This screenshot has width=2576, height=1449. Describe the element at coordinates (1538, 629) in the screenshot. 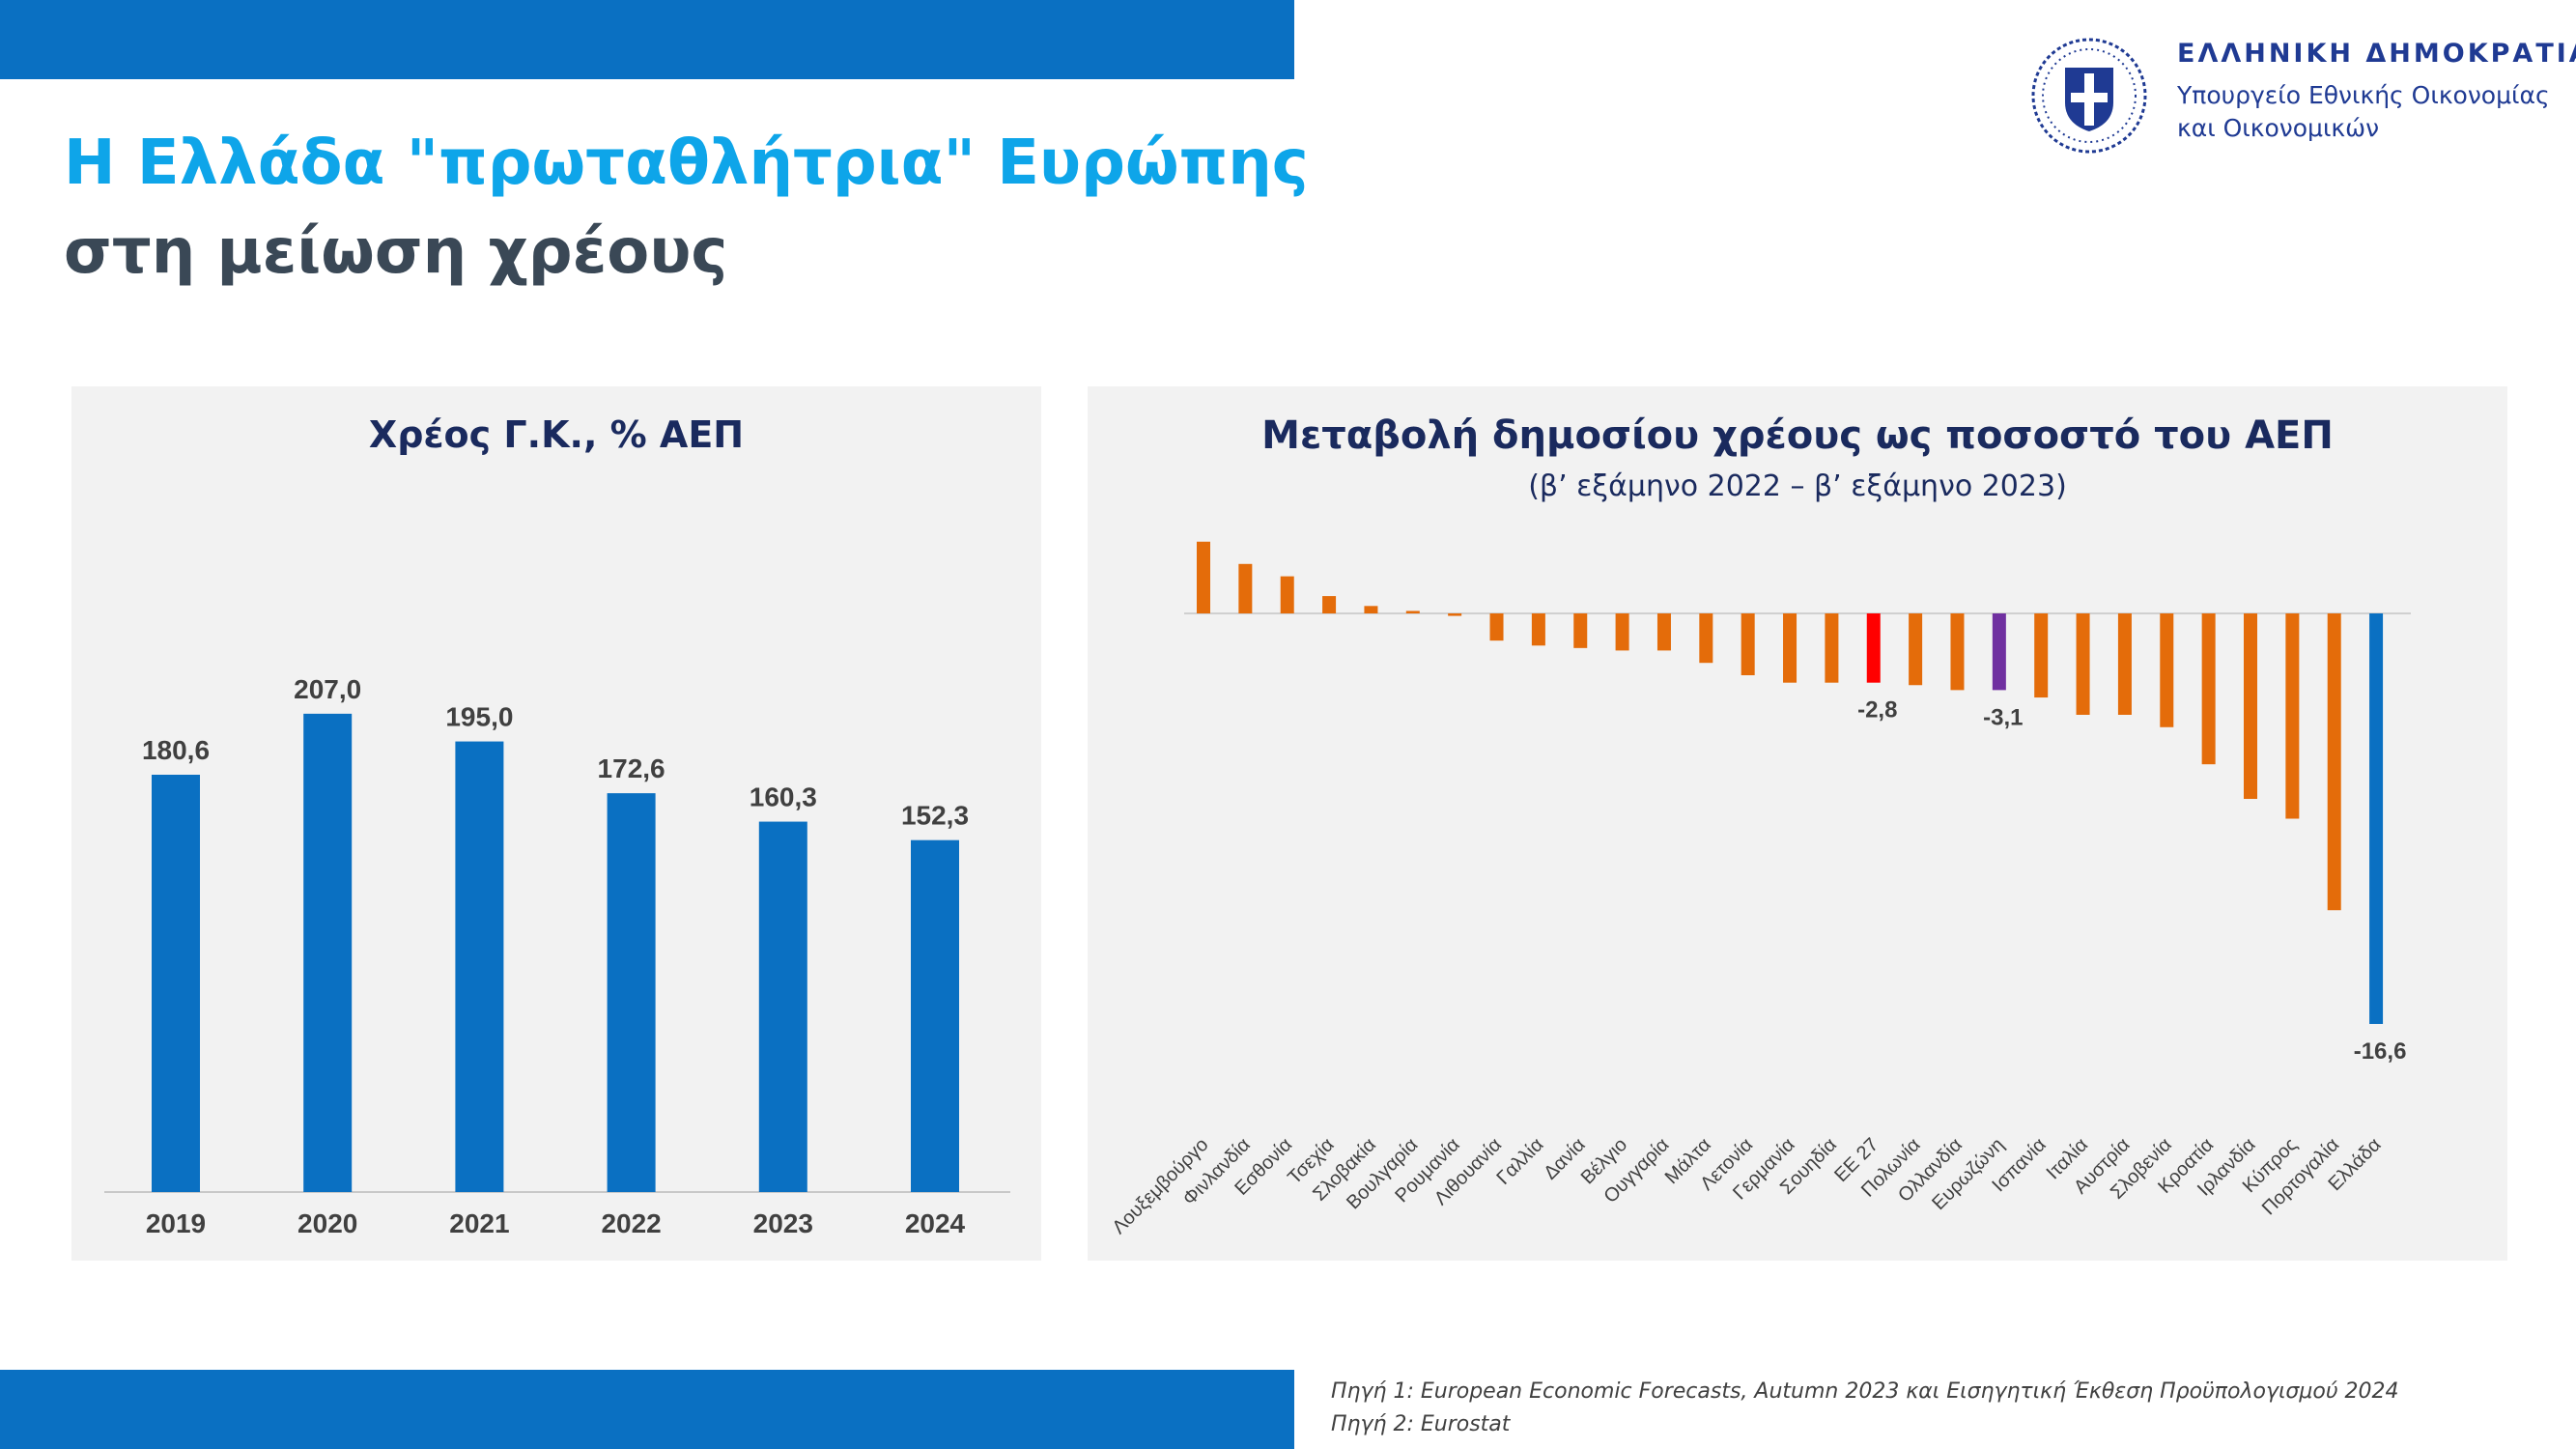

I see `bar-Γαλλία` at that location.